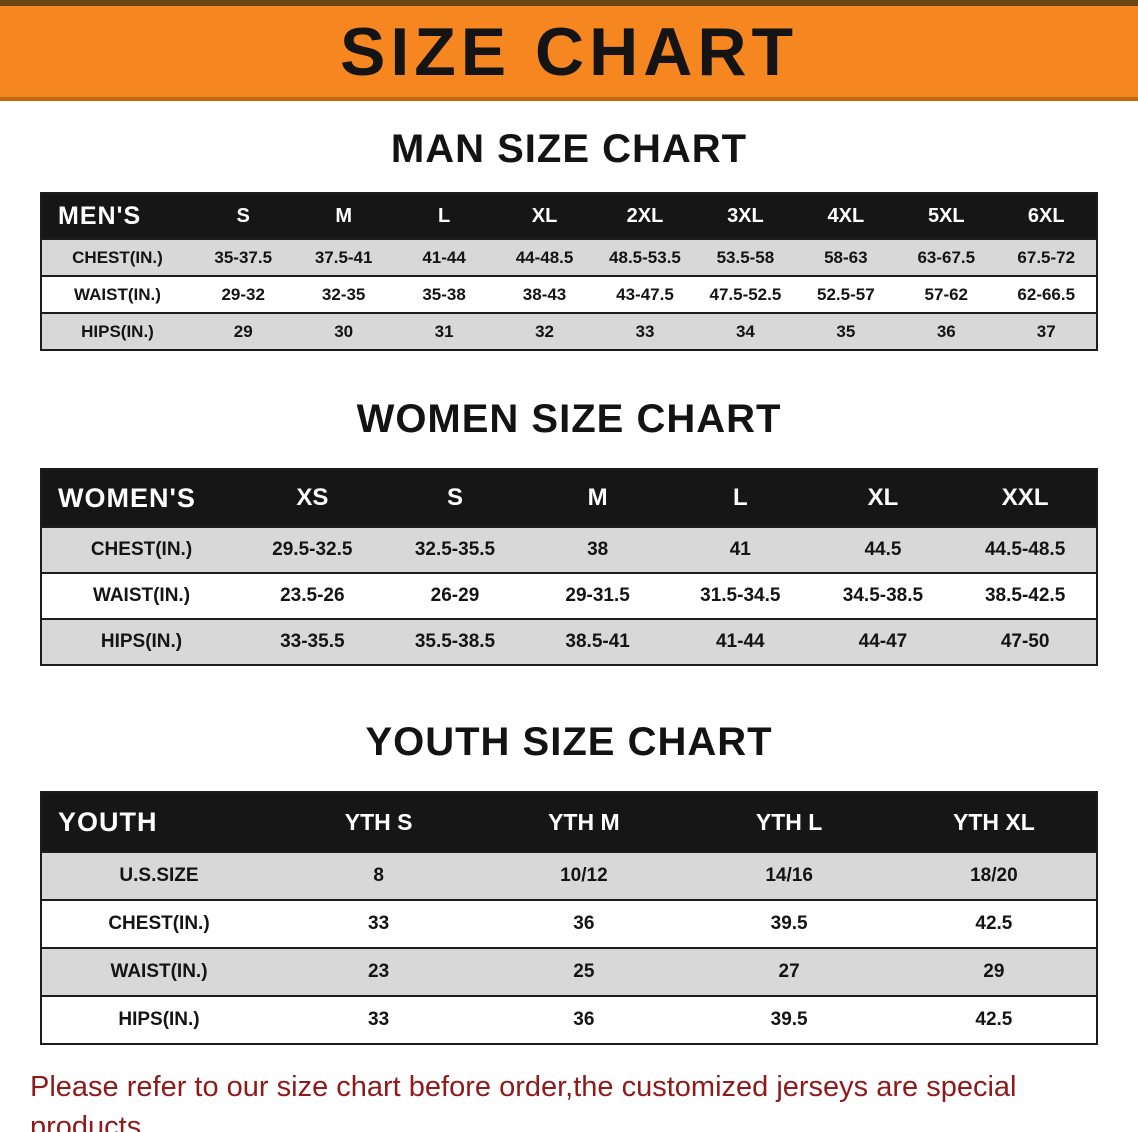 The width and height of the screenshot is (1138, 1132). I want to click on table-row: WAIST(IN.) 23 25 27 29, so click(569, 972).